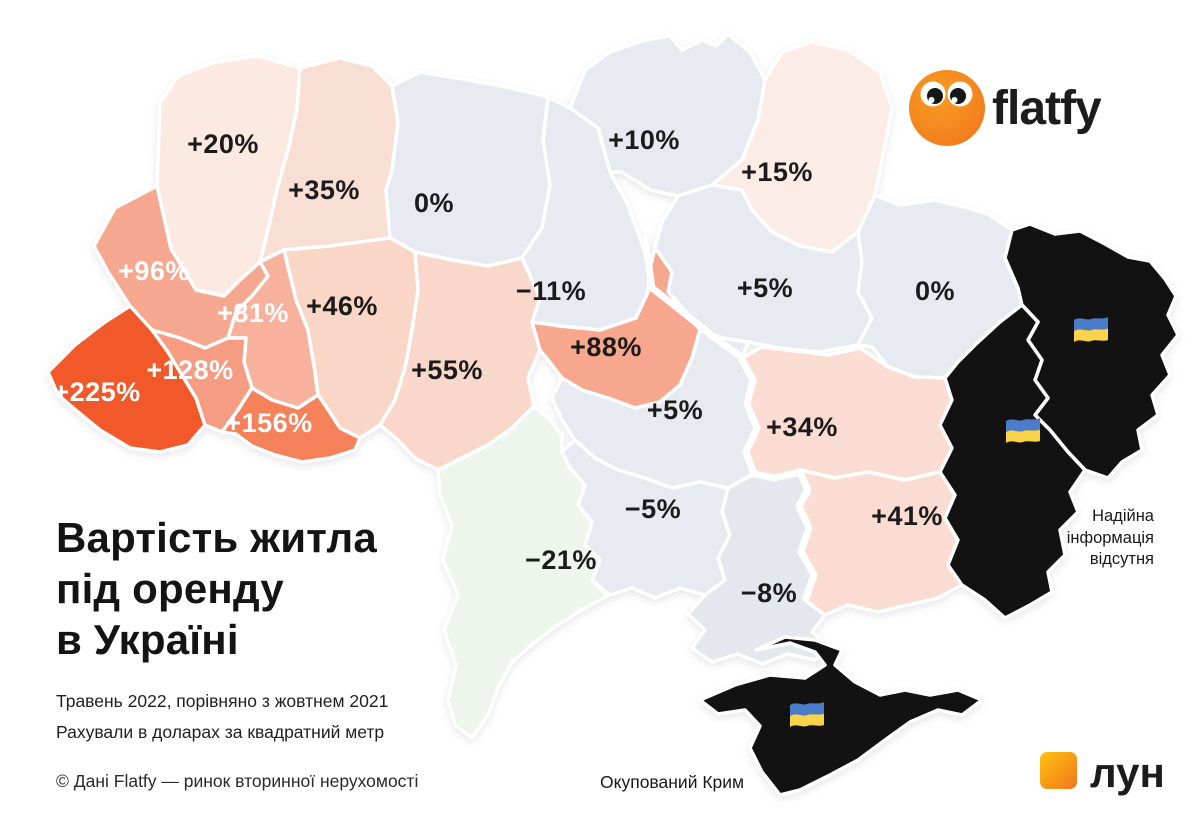  Describe the element at coordinates (653, 509) in the screenshot. I see `label-mykolaiv: −5%` at that location.